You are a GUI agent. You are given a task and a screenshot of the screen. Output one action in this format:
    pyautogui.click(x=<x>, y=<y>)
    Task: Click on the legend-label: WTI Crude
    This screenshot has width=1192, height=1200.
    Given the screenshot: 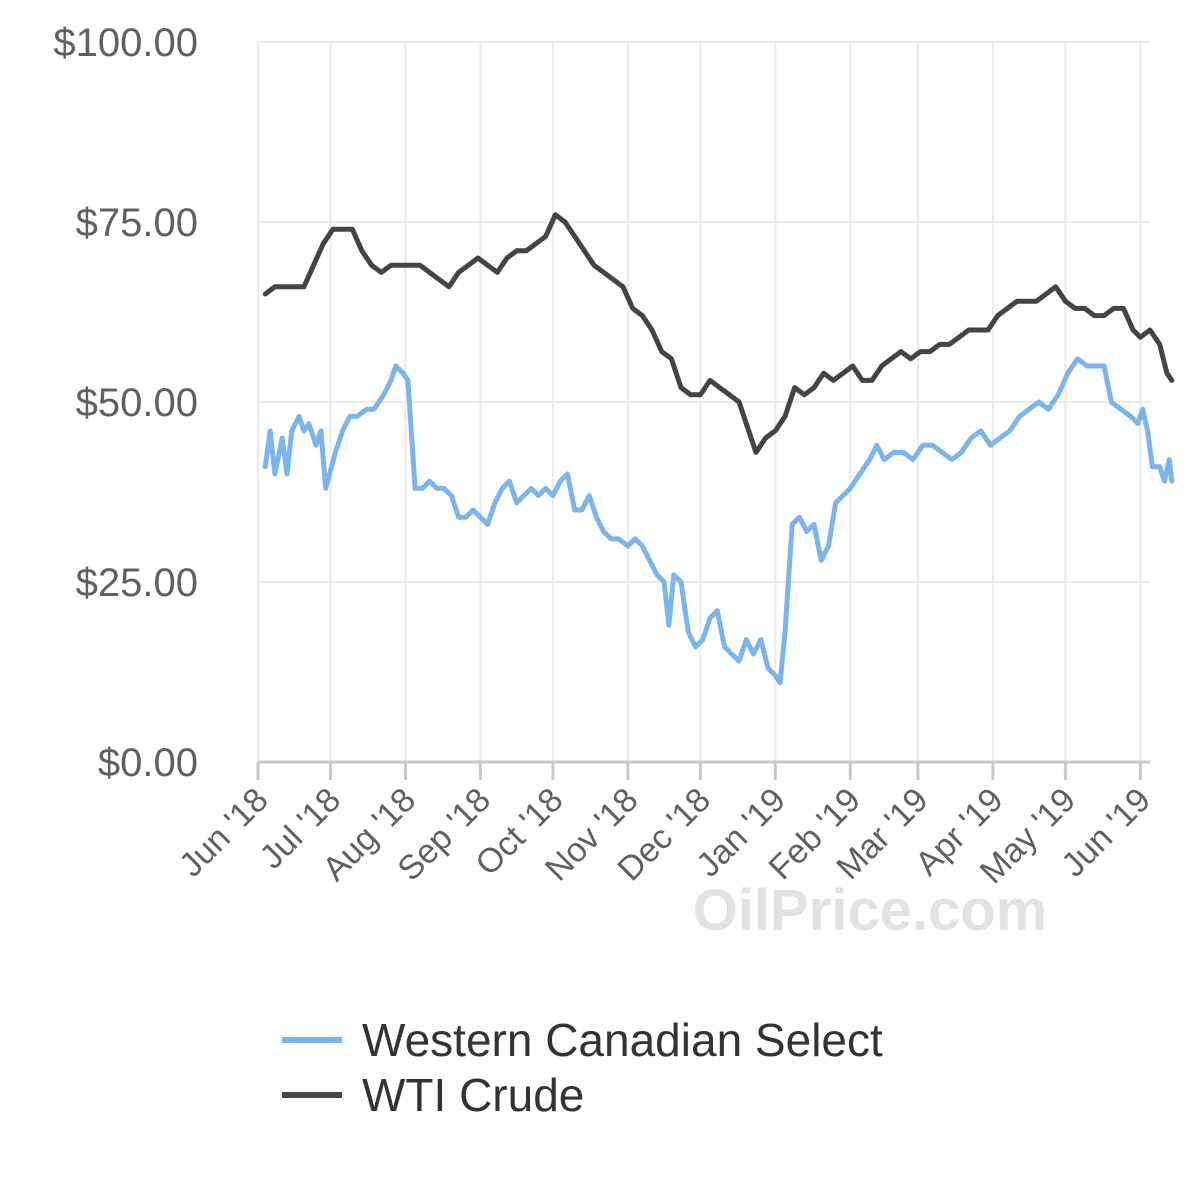 What is the action you would take?
    pyautogui.click(x=473, y=1095)
    